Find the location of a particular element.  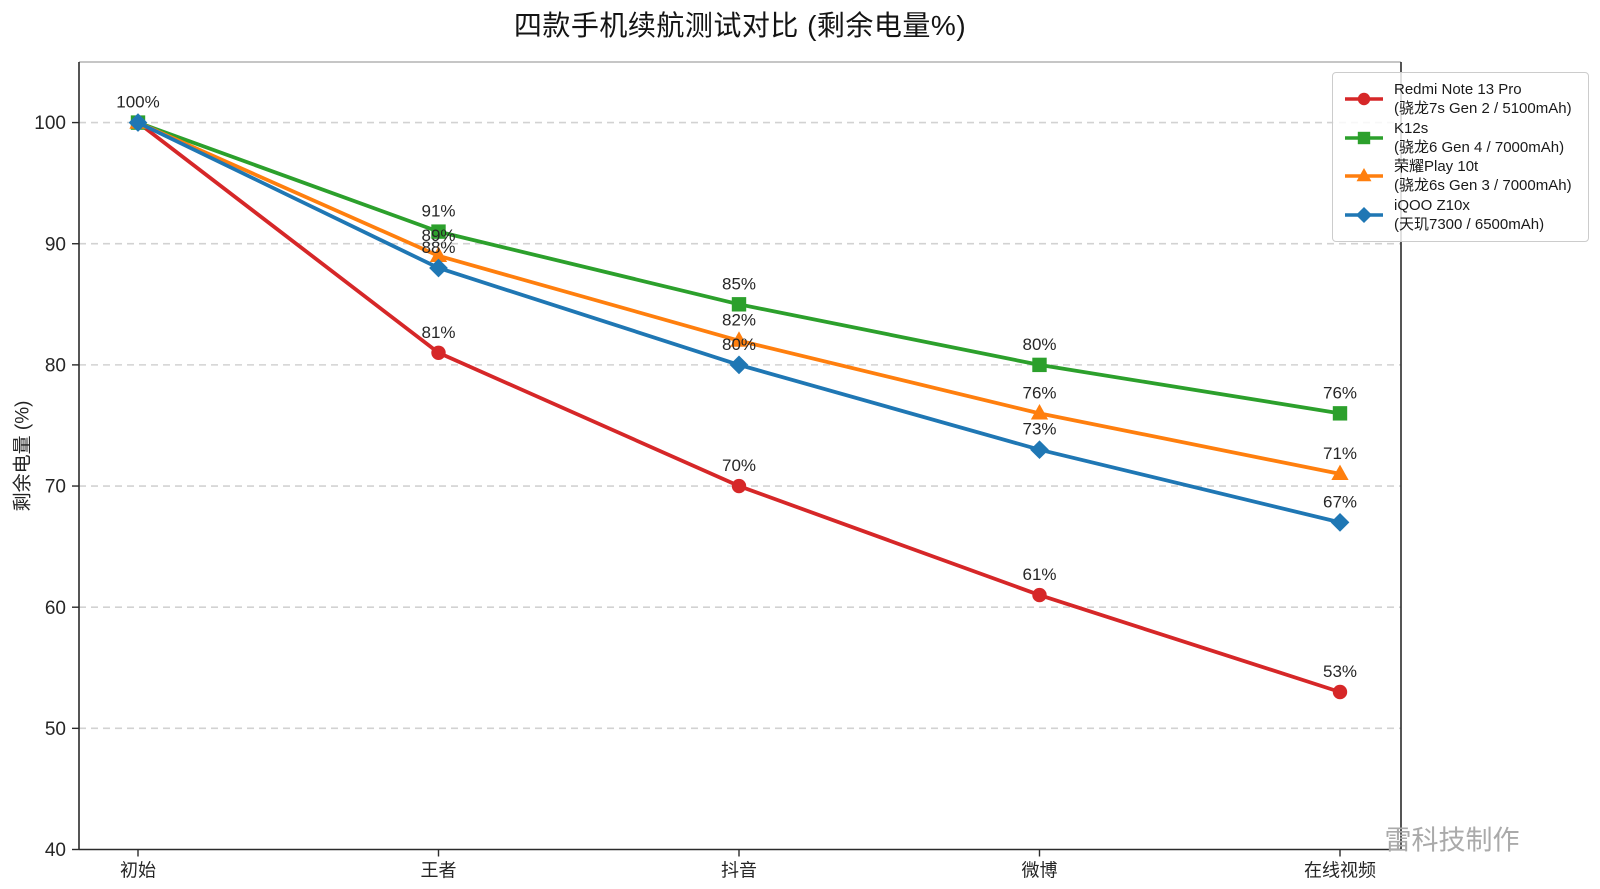

y-tick-label: 80 is located at coordinates (55, 366).